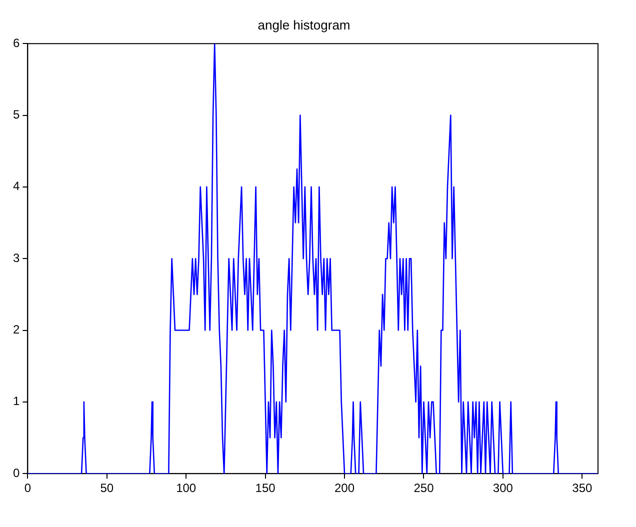 The height and width of the screenshot is (527, 636). What do you see at coordinates (16, 43) in the screenshot?
I see `y-tick-label: 6` at bounding box center [16, 43].